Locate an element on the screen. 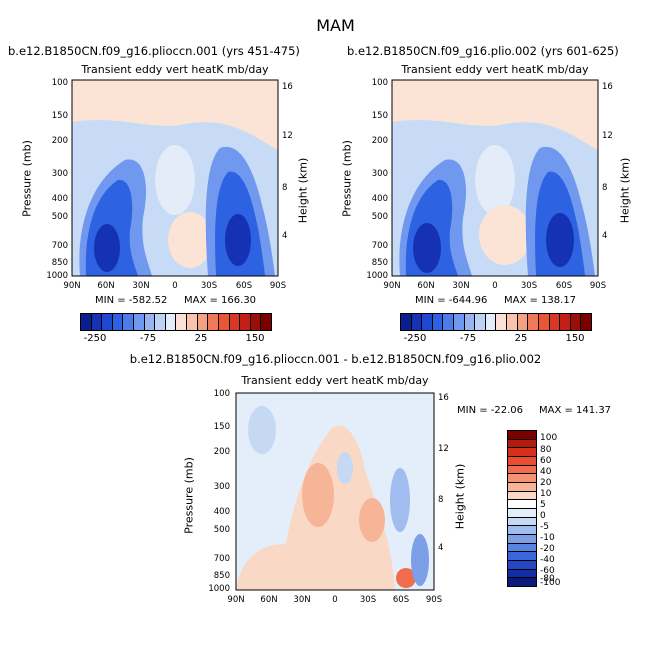  panel-3-xtick-5: 60S is located at coordinates (401, 600).